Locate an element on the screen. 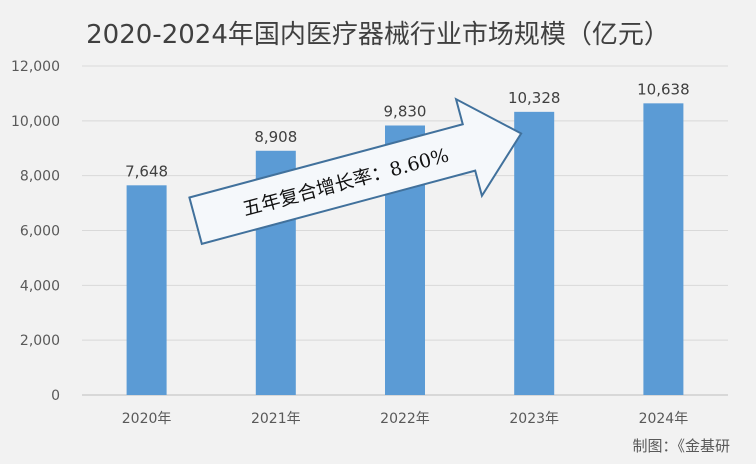 This screenshot has width=756, height=464. y-tick-label: 6,000 is located at coordinates (40, 232).